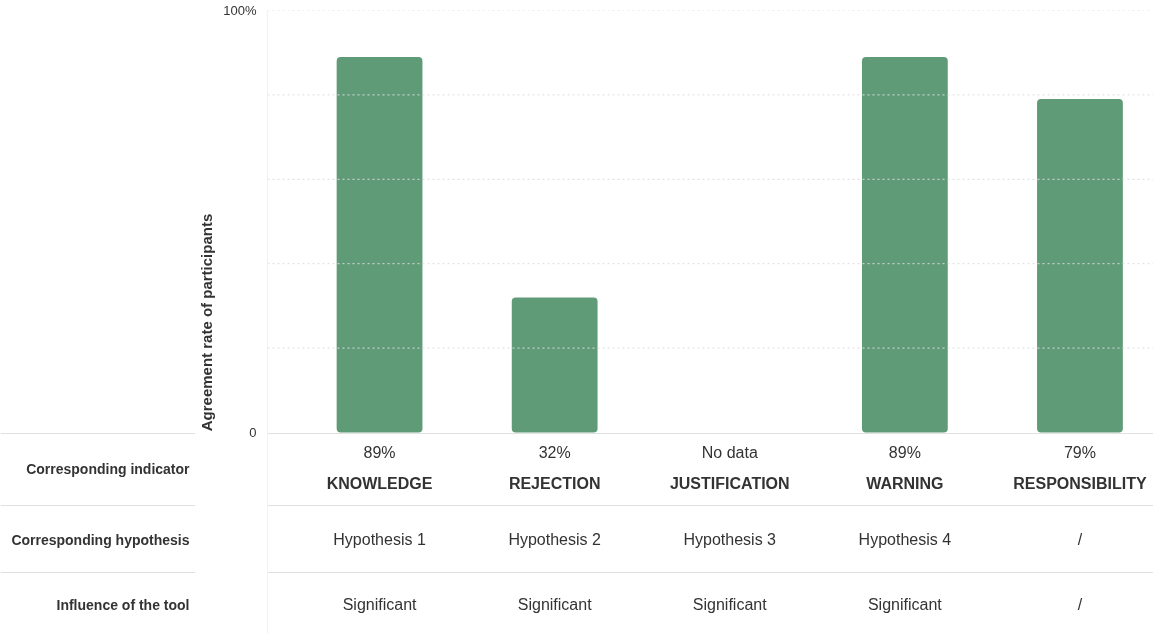 This screenshot has width=1153, height=634. I want to click on text: No data, so click(729, 452).